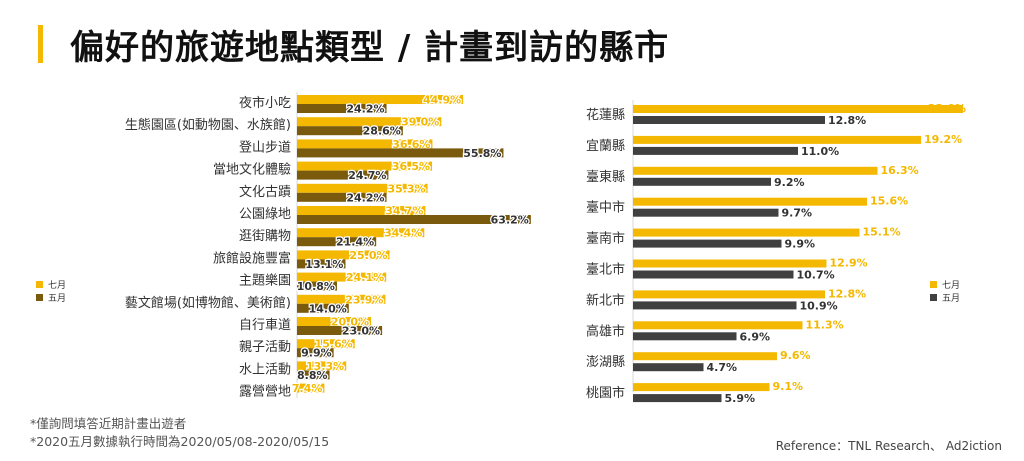  Describe the element at coordinates (307, 388) in the screenshot. I see `data-label-july: 7.4%` at that location.